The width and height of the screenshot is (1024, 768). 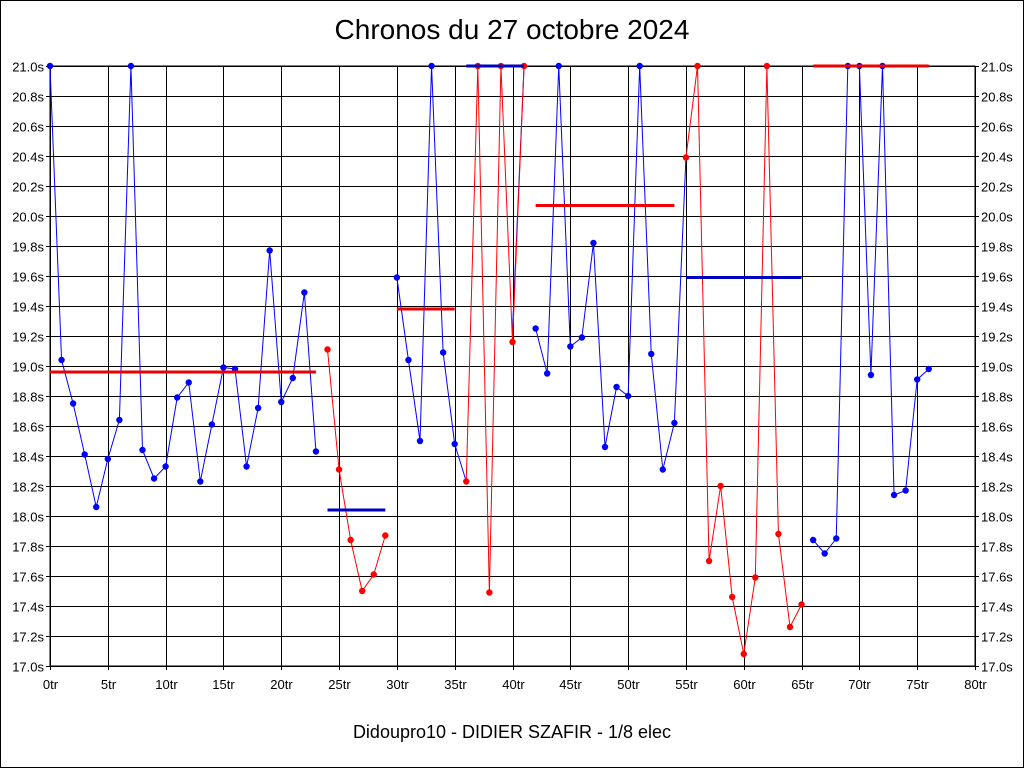 I want to click on y-tick-label-right: 21.0s, so click(x=997, y=67).